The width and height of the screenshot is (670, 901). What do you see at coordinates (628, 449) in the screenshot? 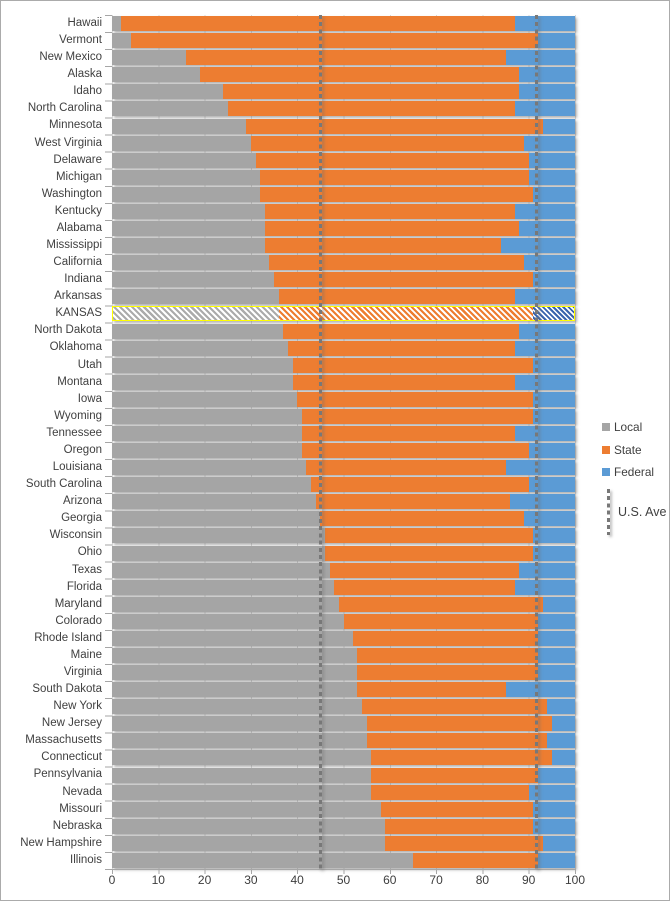
I see `legend-state-label: State` at bounding box center [628, 449].